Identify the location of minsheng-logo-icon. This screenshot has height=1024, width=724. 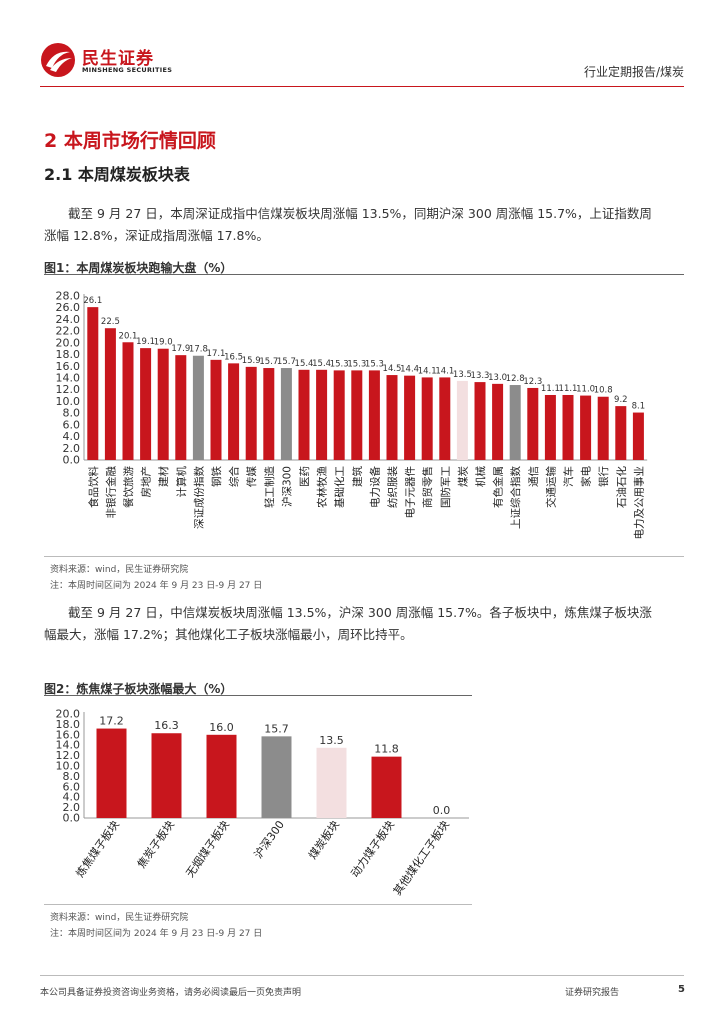
(58, 60).